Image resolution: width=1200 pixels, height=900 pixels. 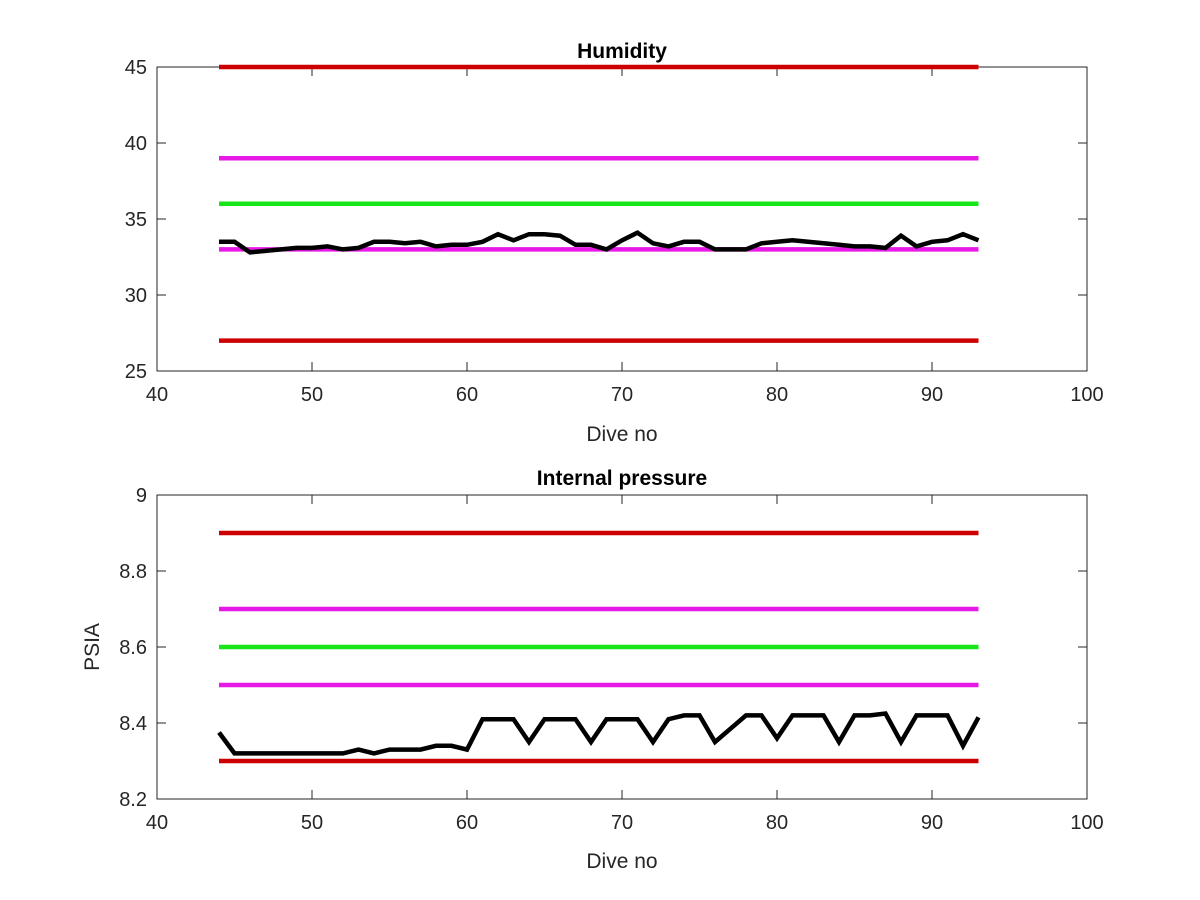 I want to click on humidity-x-tick-label: 40, so click(x=157, y=395).